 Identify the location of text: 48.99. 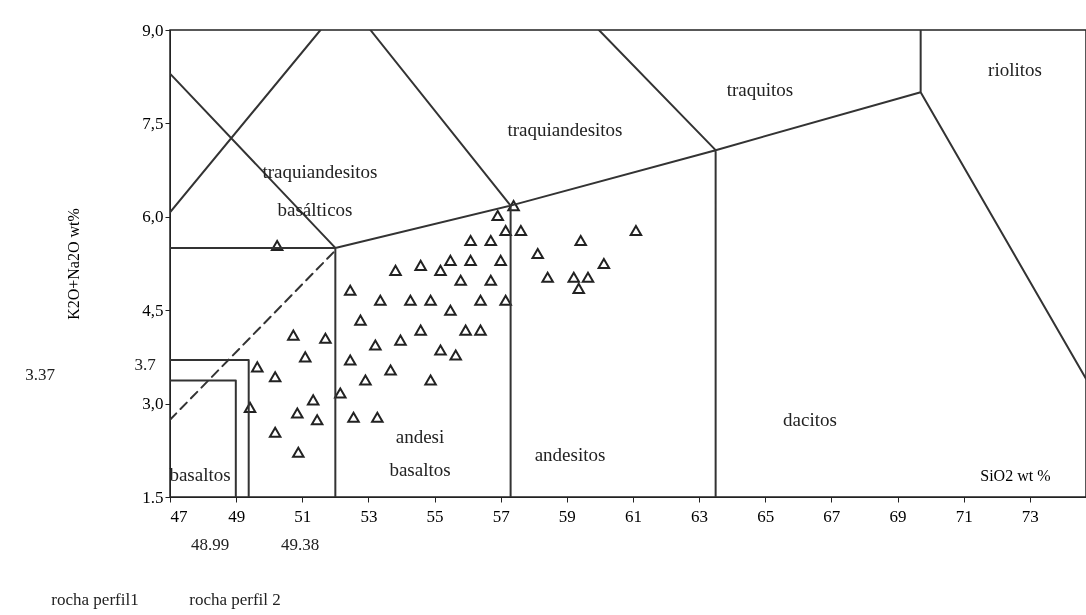
(210, 544).